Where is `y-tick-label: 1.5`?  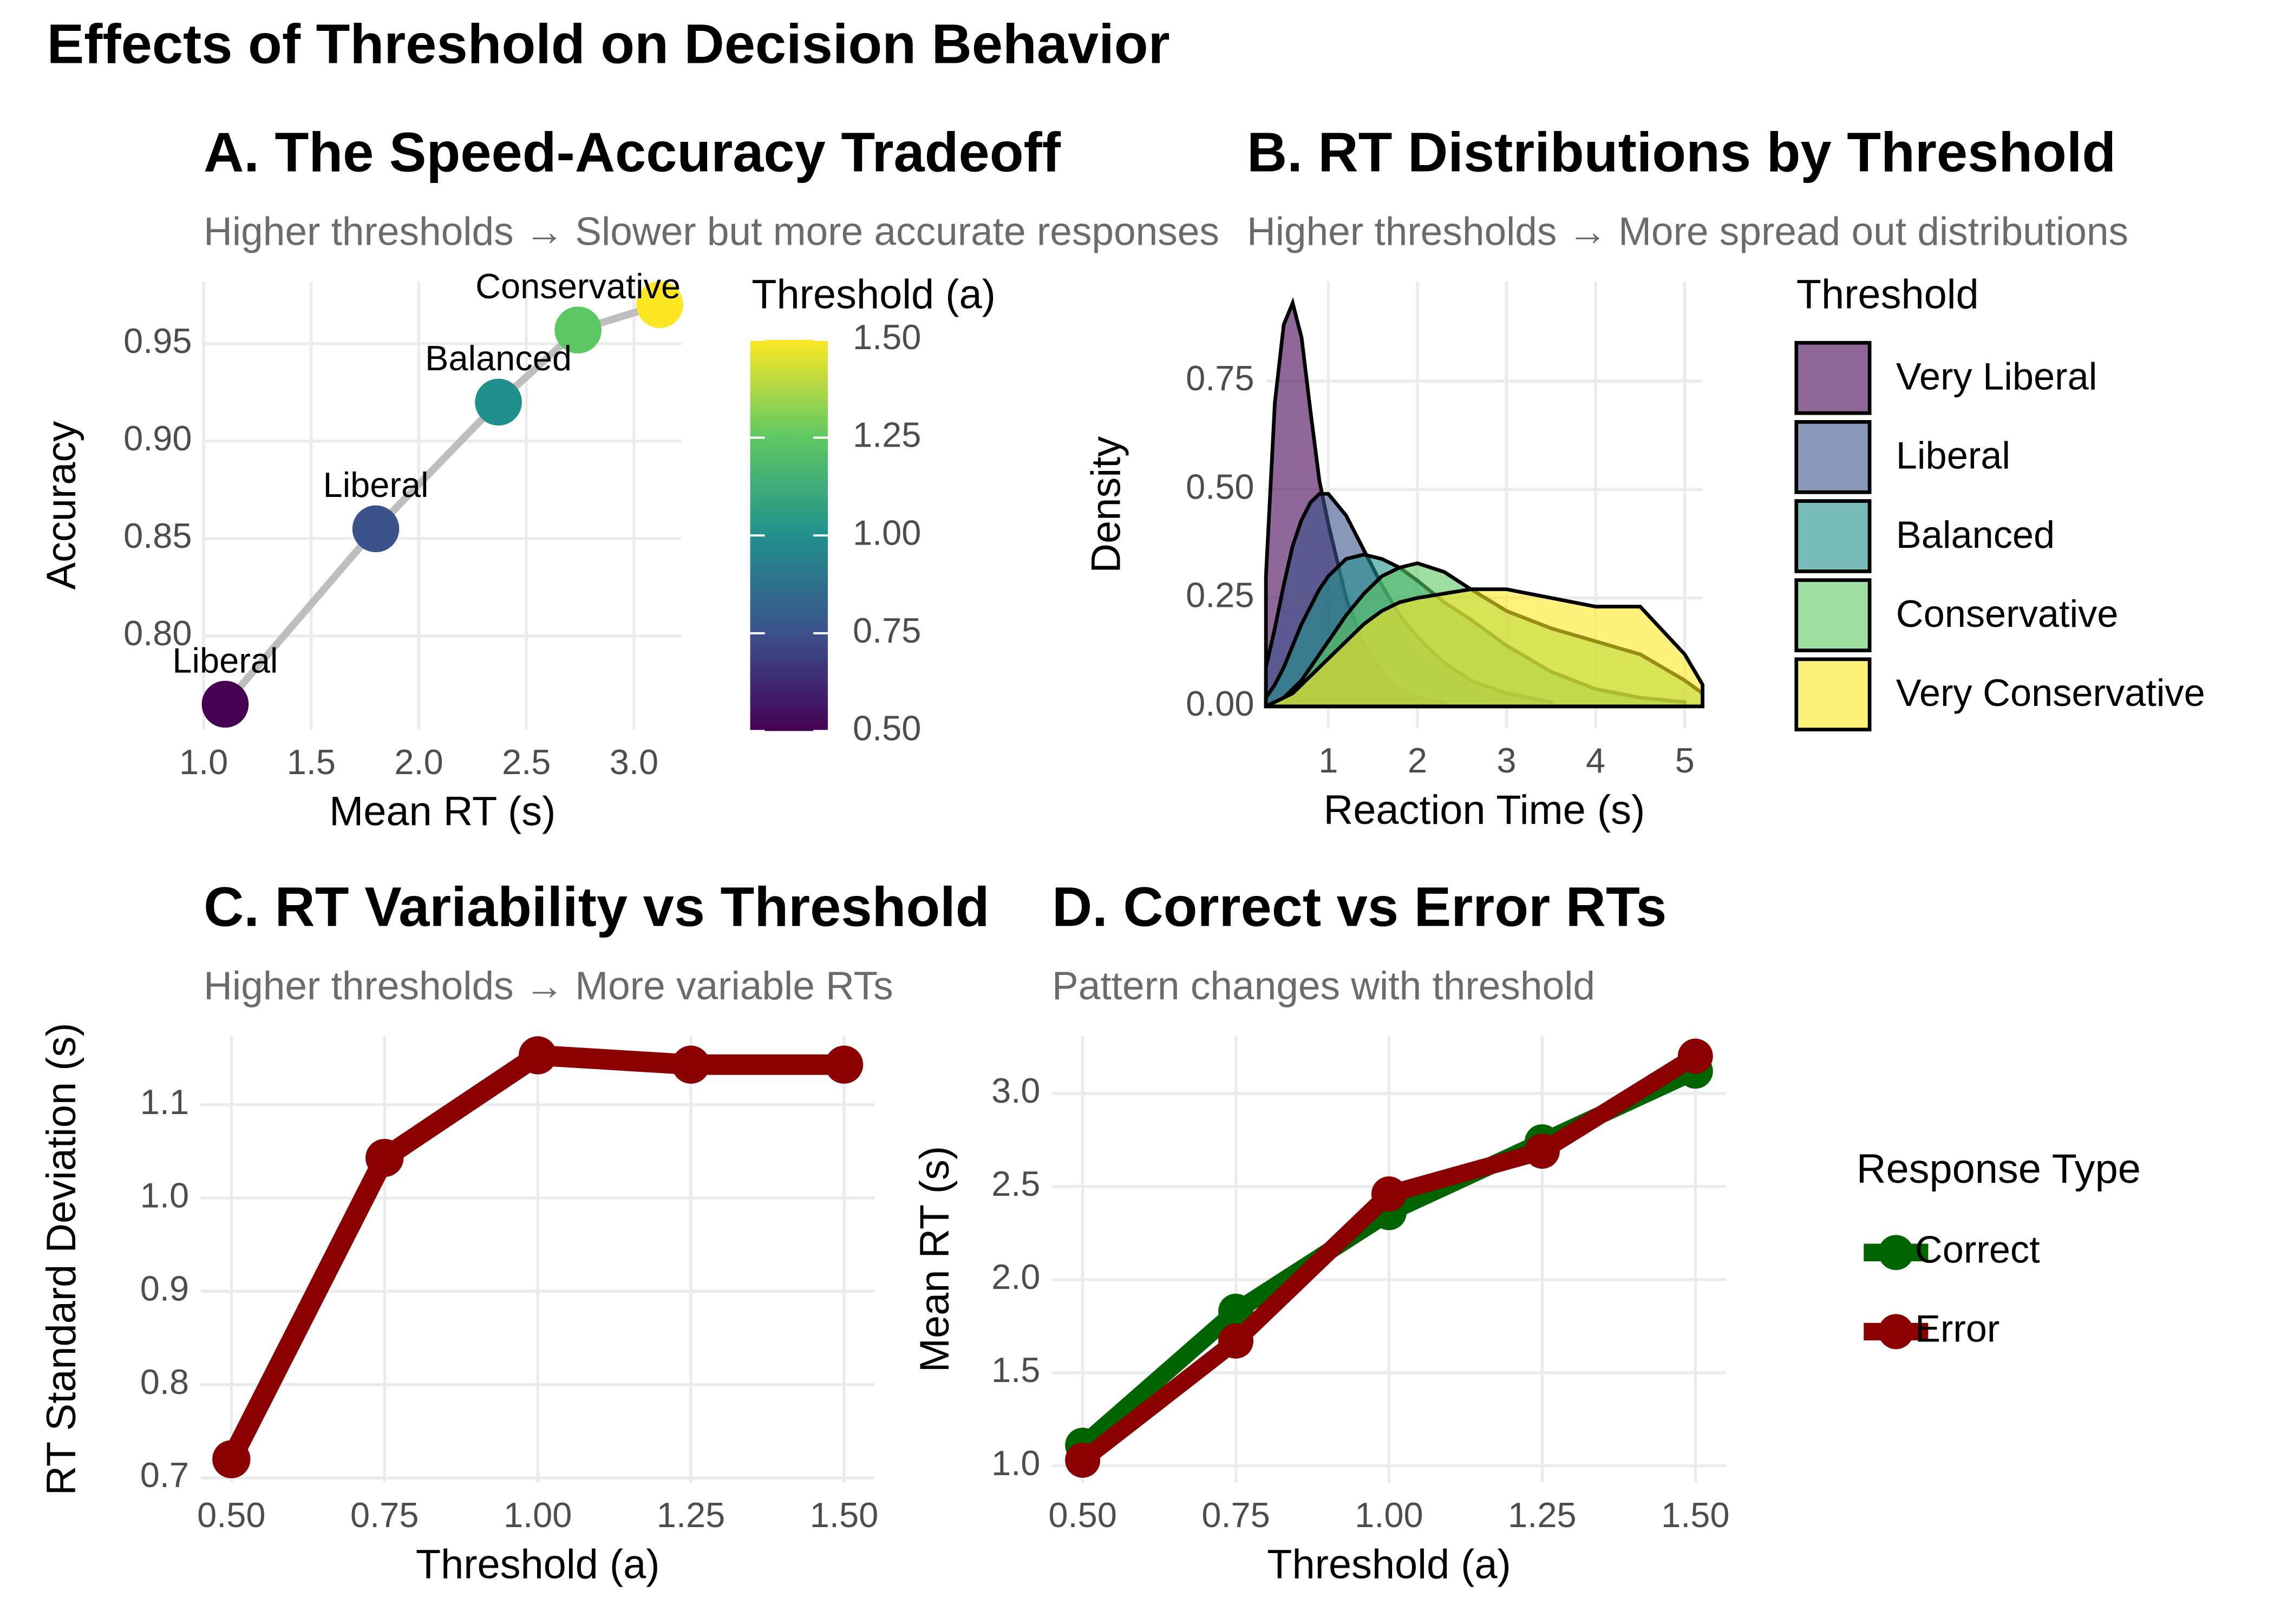
y-tick-label: 1.5 is located at coordinates (1016, 1370).